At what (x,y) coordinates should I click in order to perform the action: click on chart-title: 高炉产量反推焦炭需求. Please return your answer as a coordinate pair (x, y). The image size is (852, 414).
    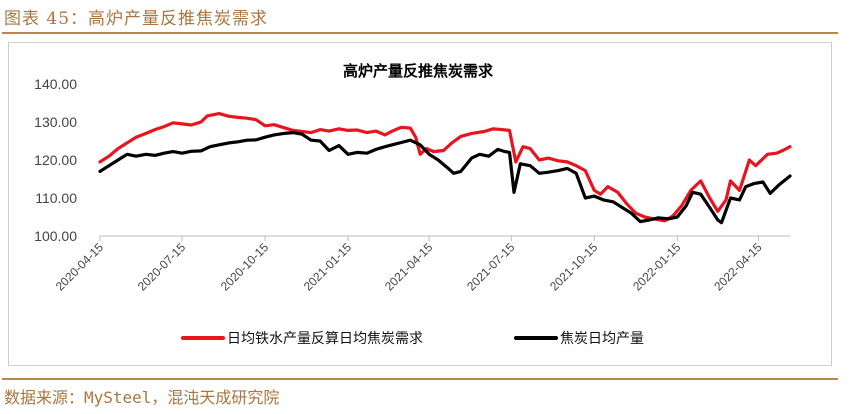
    Looking at the image, I should click on (418, 71).